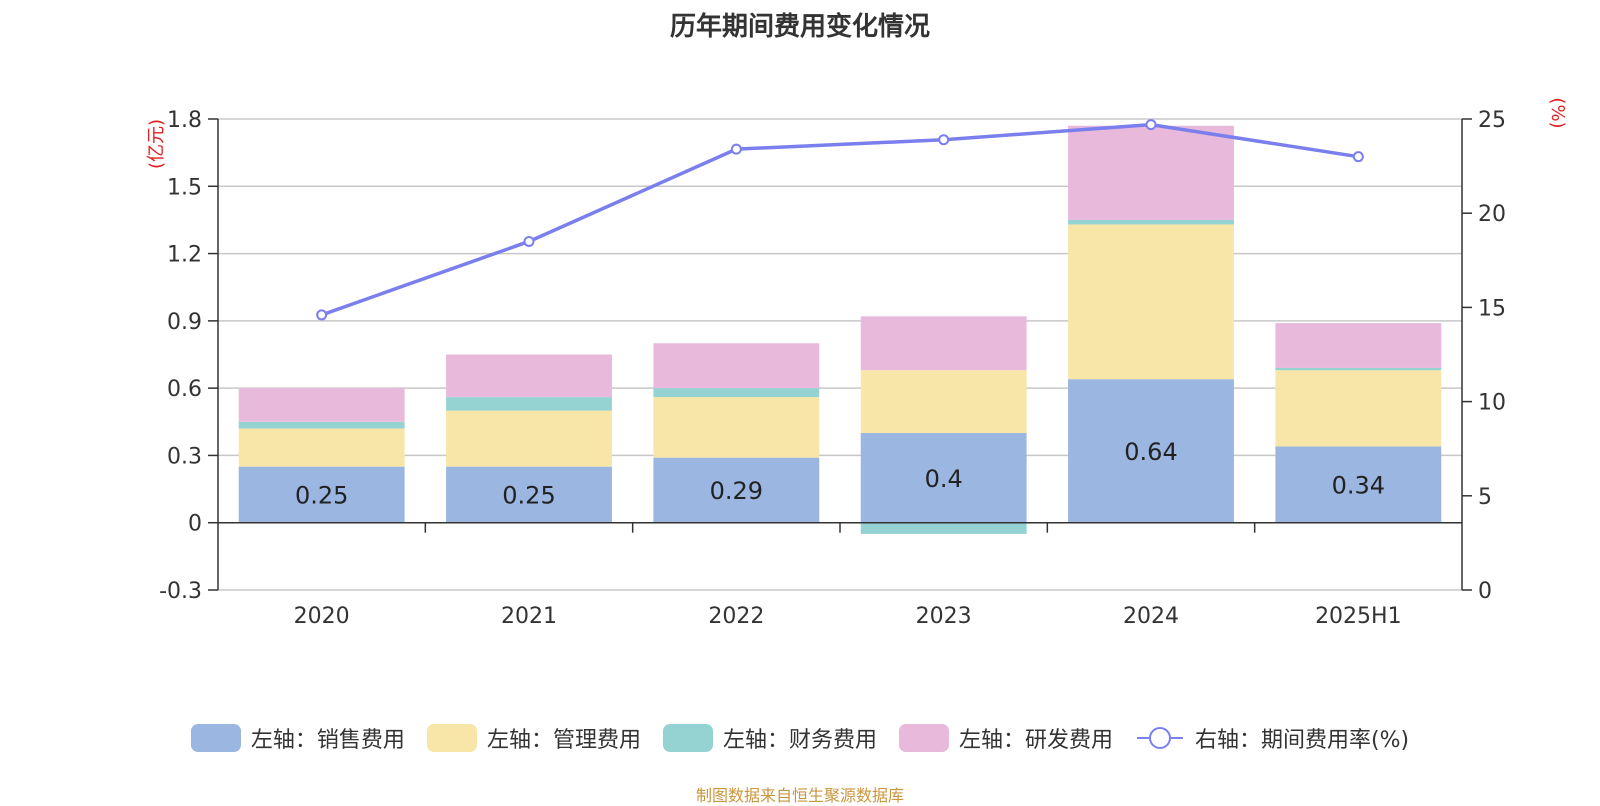 The height and width of the screenshot is (806, 1600). I want to click on legend-label-sales: 左轴：销售费用, so click(327, 740).